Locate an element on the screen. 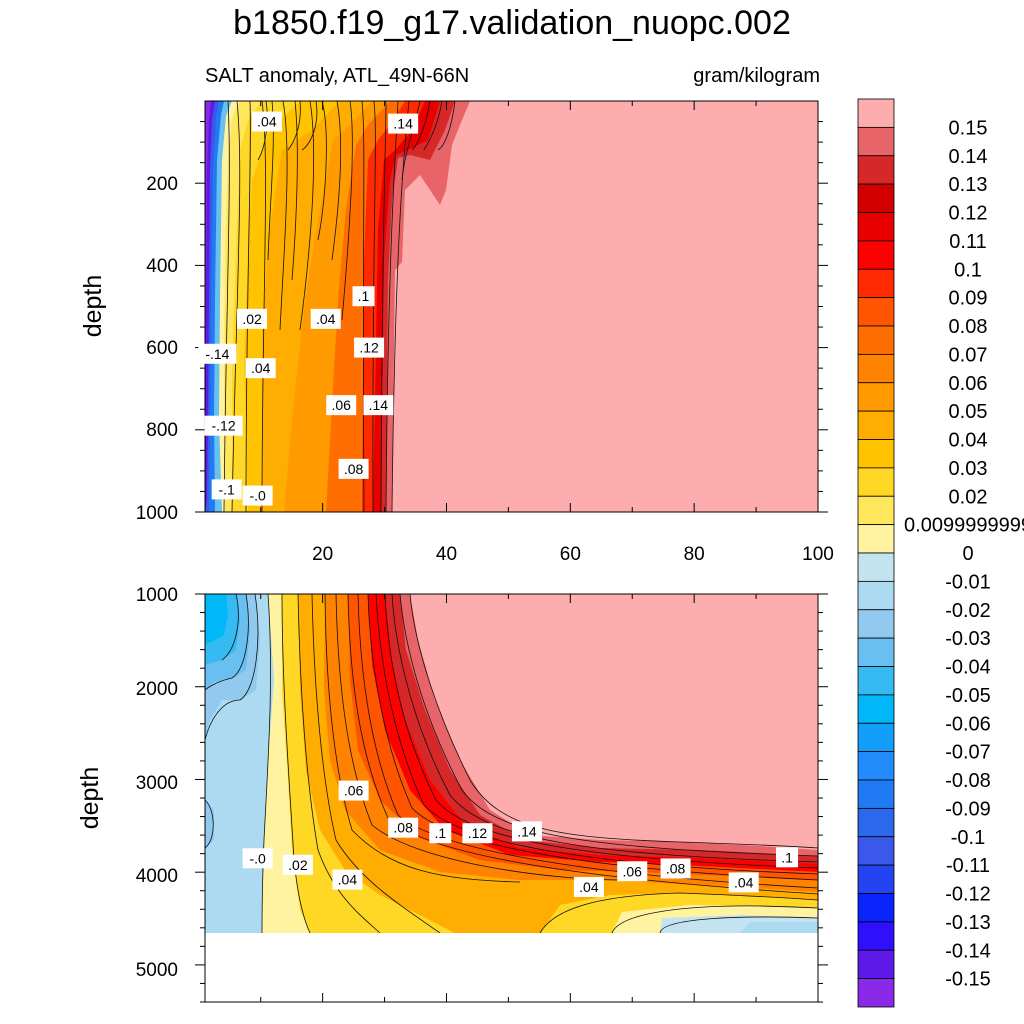 The image size is (1024, 1024). colorbar-label: 0.05 is located at coordinates (968, 412).